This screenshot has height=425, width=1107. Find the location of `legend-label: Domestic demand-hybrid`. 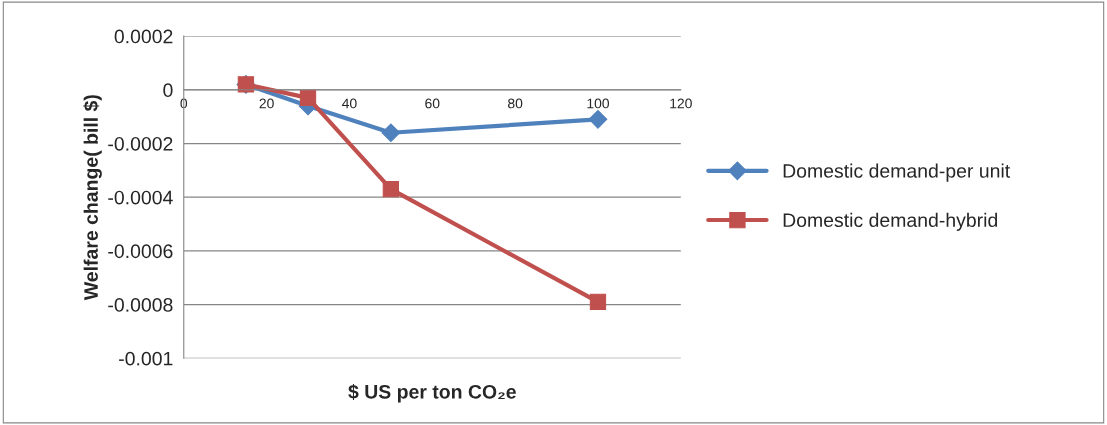

legend-label: Domestic demand-hybrid is located at coordinates (890, 221).